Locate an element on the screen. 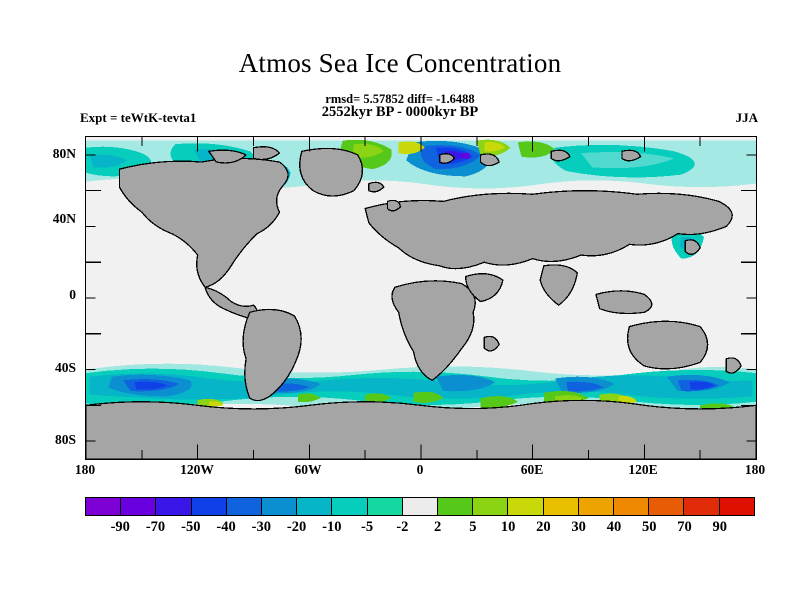 This screenshot has height=600, width=800. colorbar-tick-label: -5 is located at coordinates (367, 527).